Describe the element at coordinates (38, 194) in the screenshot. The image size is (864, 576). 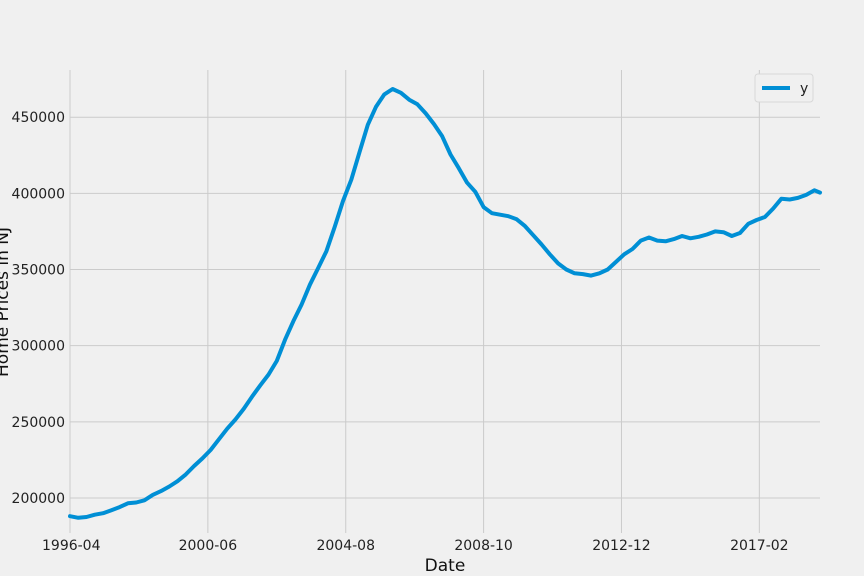
I see `y-tick-label: 400000` at that location.